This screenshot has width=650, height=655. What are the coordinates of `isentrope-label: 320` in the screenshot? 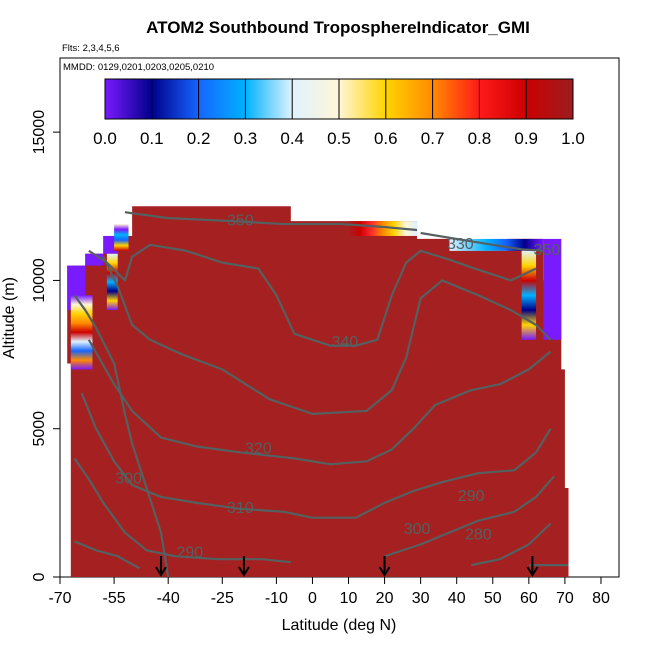 It's located at (258, 449).